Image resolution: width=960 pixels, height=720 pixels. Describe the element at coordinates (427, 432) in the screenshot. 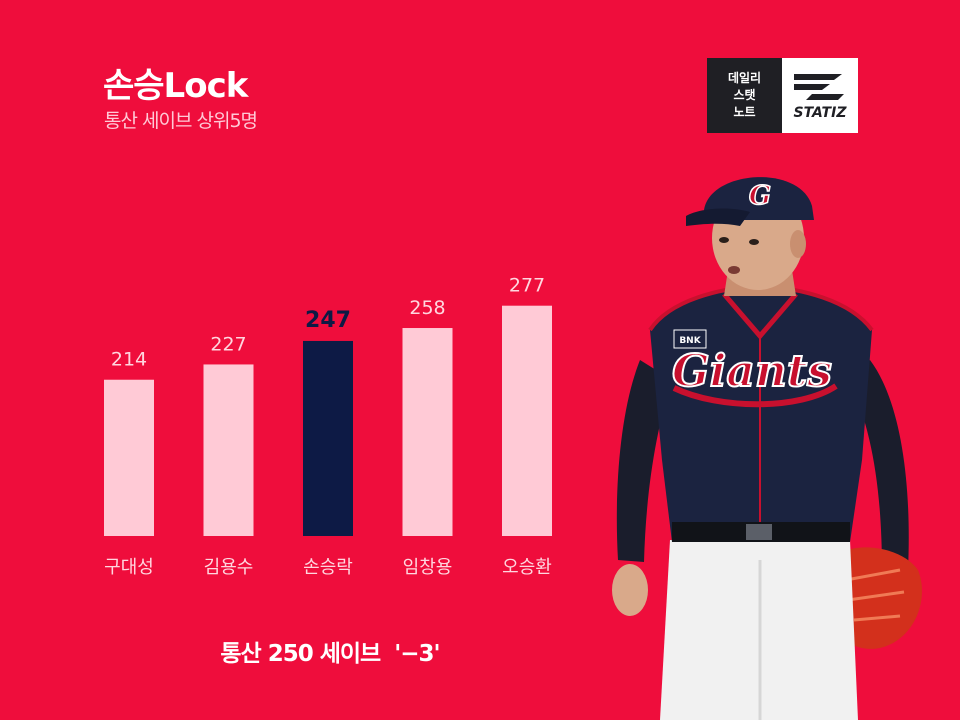

I see `bar-임창용` at that location.